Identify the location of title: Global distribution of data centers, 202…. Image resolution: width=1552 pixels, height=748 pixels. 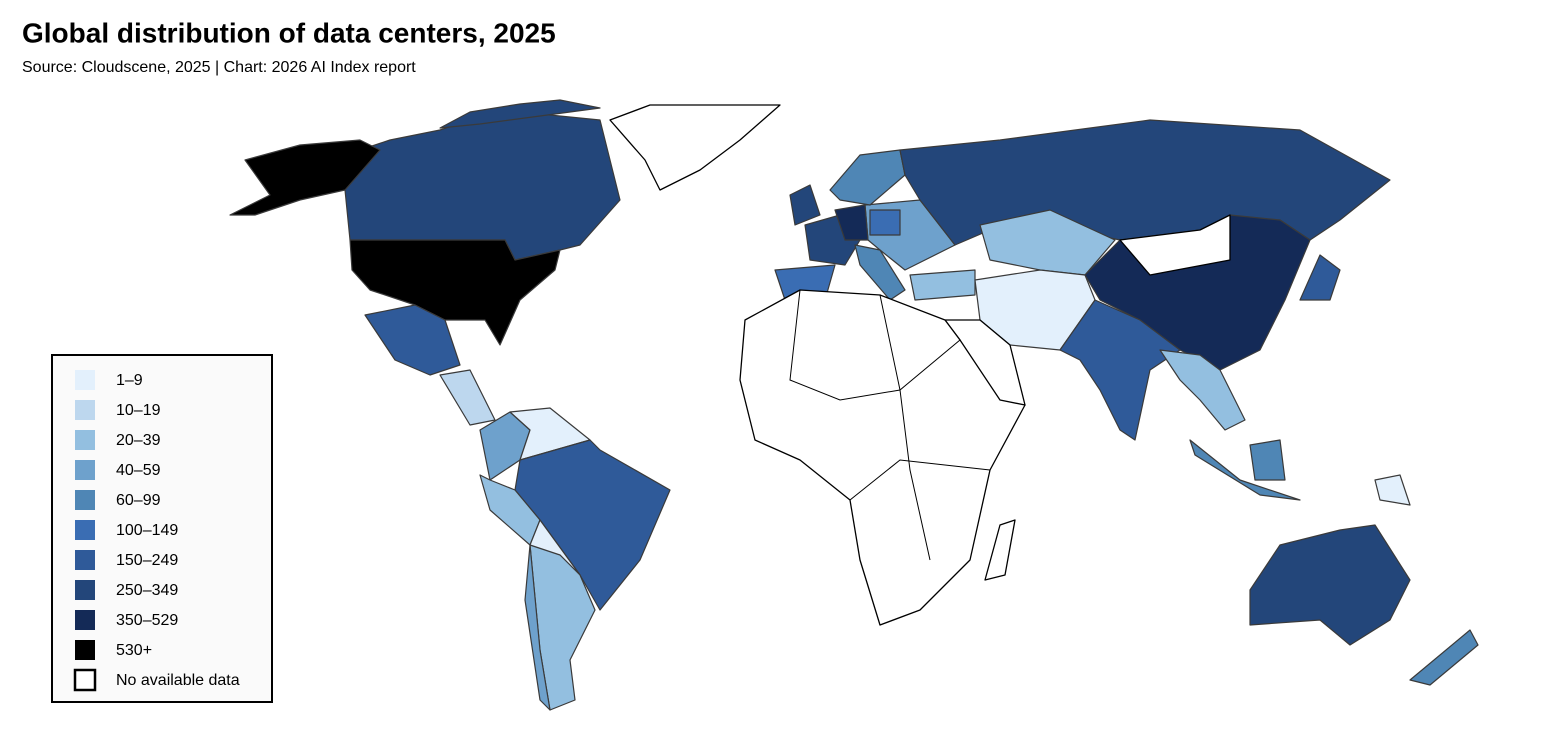
(289, 32).